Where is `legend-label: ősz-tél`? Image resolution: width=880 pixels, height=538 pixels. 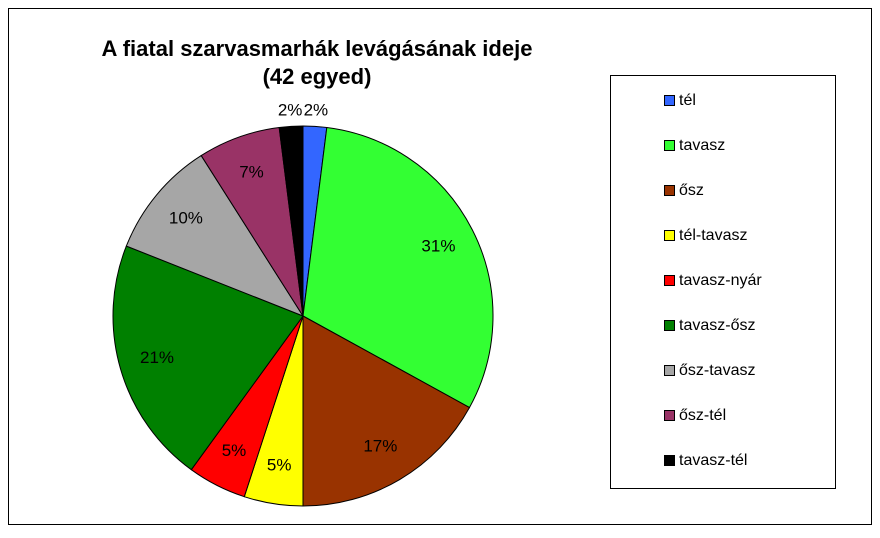
legend-label: ősz-tél is located at coordinates (702, 415).